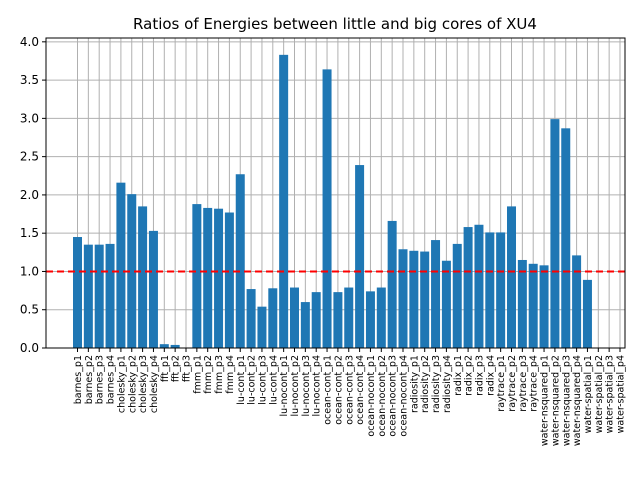  Describe the element at coordinates (262, 380) in the screenshot. I see `x-tick-label: lu-cont_p3` at that location.